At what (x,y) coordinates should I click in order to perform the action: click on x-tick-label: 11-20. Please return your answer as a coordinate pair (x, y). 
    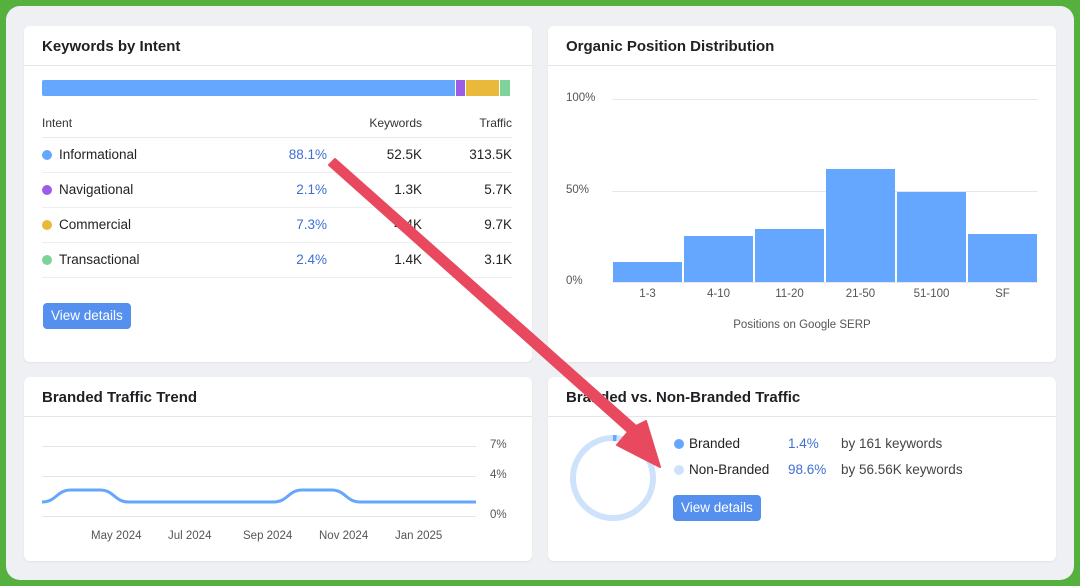
    Looking at the image, I should click on (789, 294).